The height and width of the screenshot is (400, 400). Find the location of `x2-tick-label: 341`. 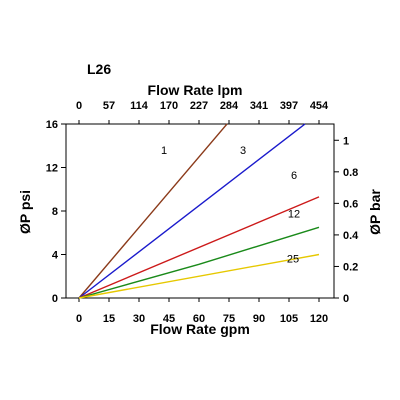

x2-tick-label: 341 is located at coordinates (259, 106).